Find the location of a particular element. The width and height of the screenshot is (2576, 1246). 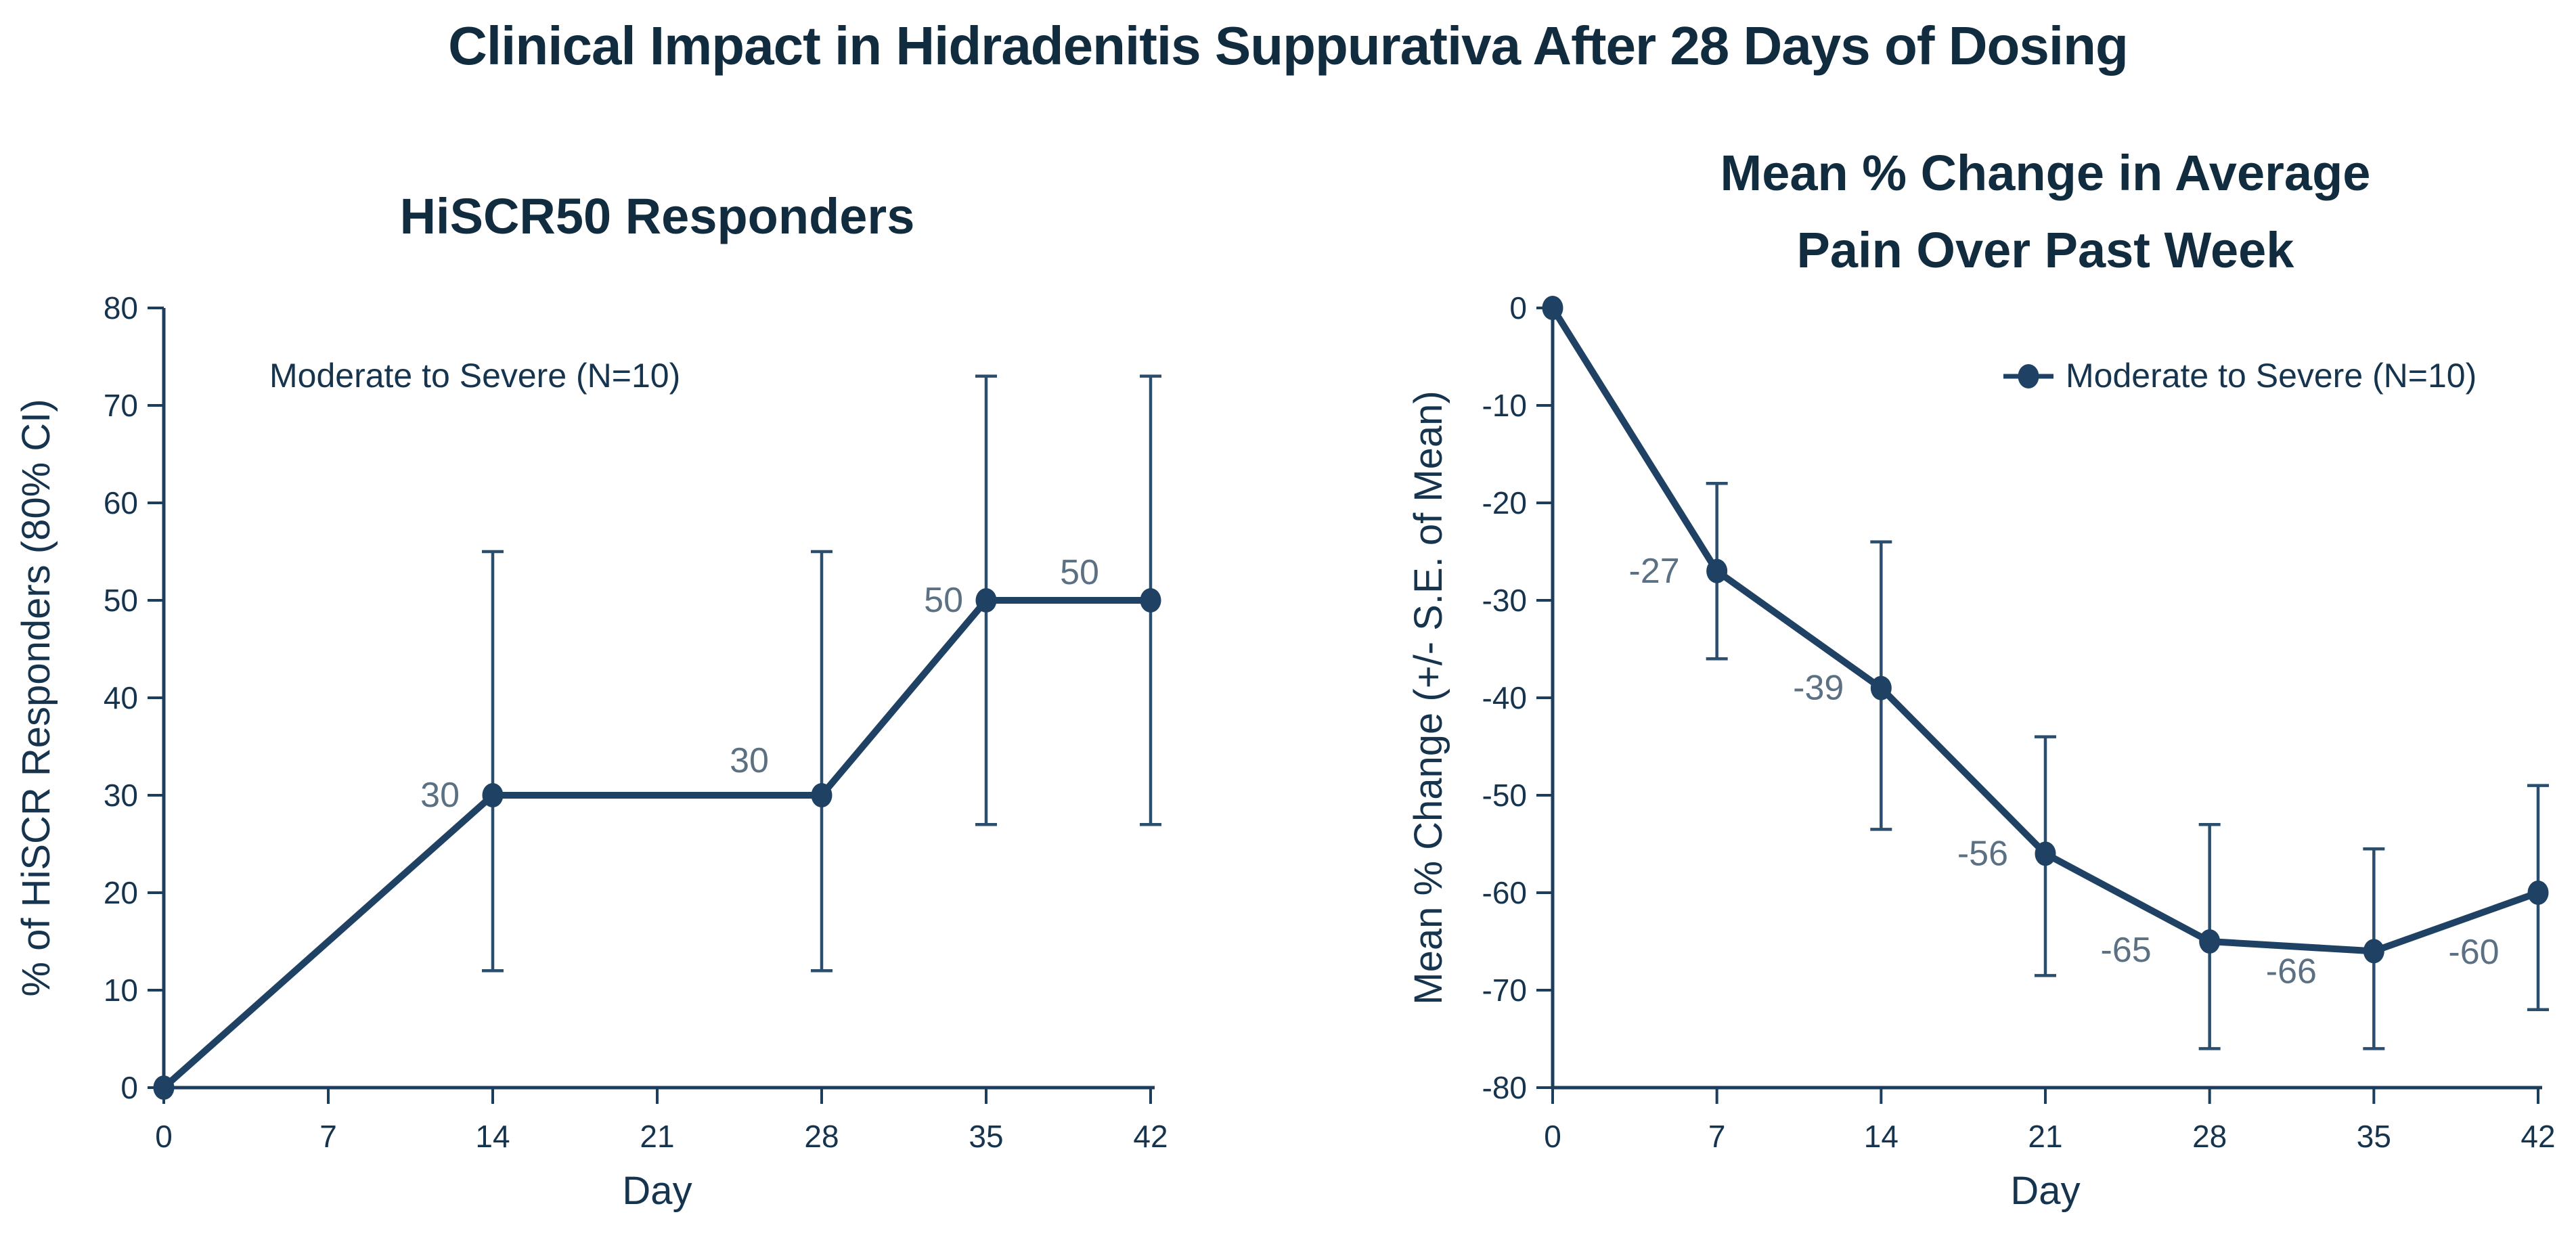

legend-point-marker-icon is located at coordinates (2028, 376).